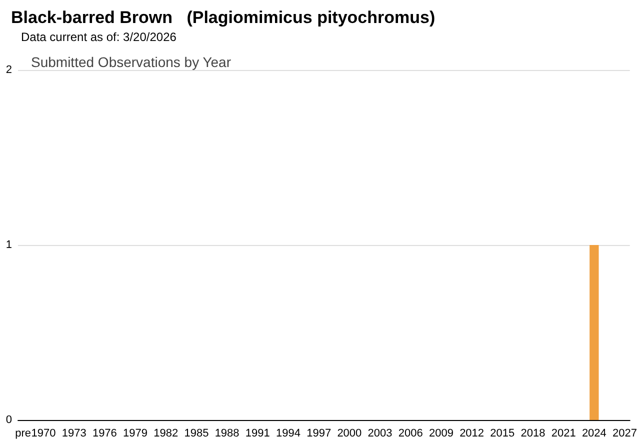 Image resolution: width=640 pixels, height=442 pixels. I want to click on y-tick-label: 1, so click(9, 245).